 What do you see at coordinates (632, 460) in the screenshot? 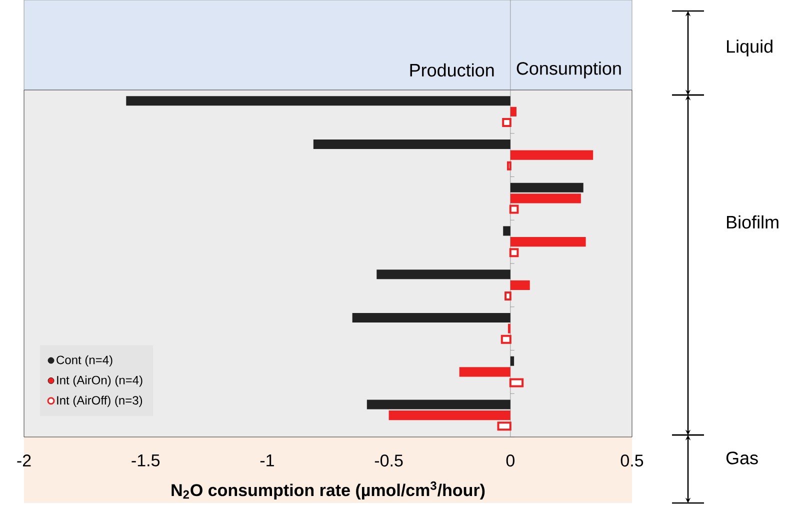
I see `x-tick-label: 0.5` at bounding box center [632, 460].